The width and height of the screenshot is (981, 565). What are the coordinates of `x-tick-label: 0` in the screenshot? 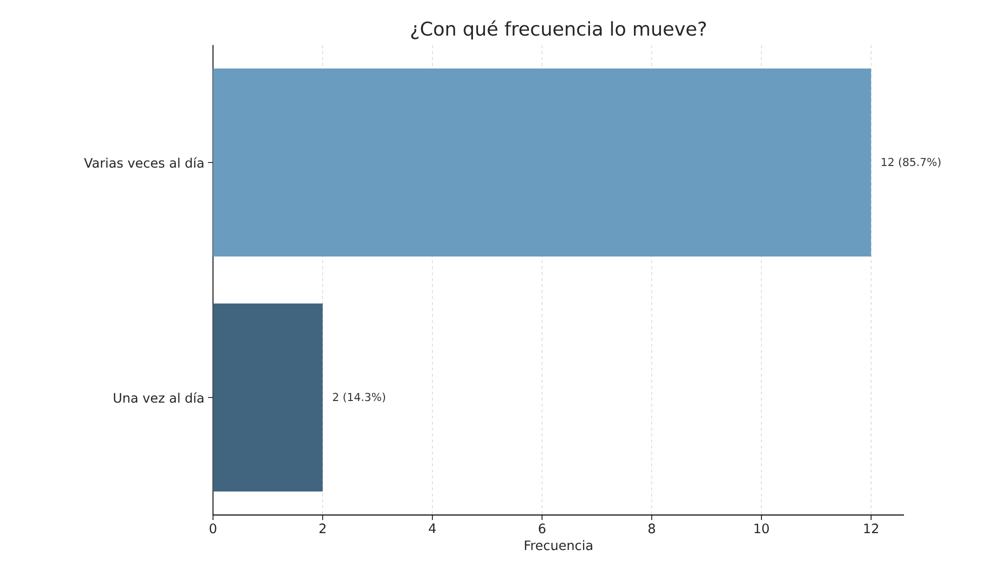 It's located at (213, 529).